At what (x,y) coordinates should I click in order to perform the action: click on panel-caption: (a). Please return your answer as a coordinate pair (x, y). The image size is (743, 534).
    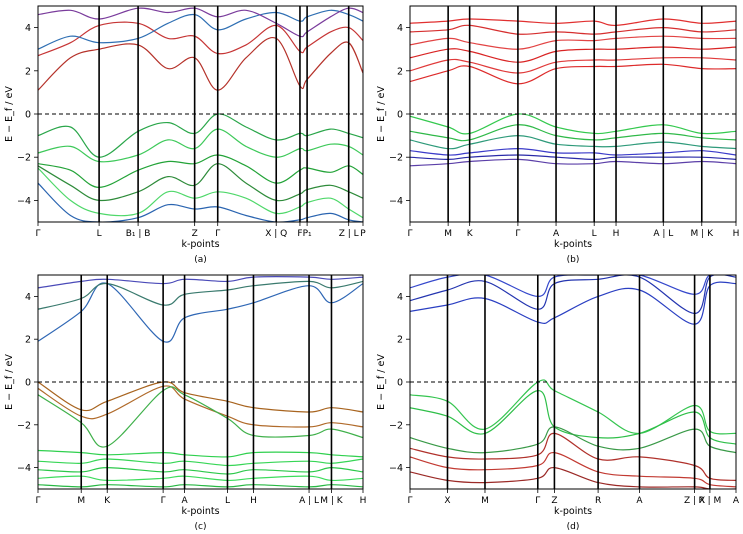
    Looking at the image, I should click on (200, 260).